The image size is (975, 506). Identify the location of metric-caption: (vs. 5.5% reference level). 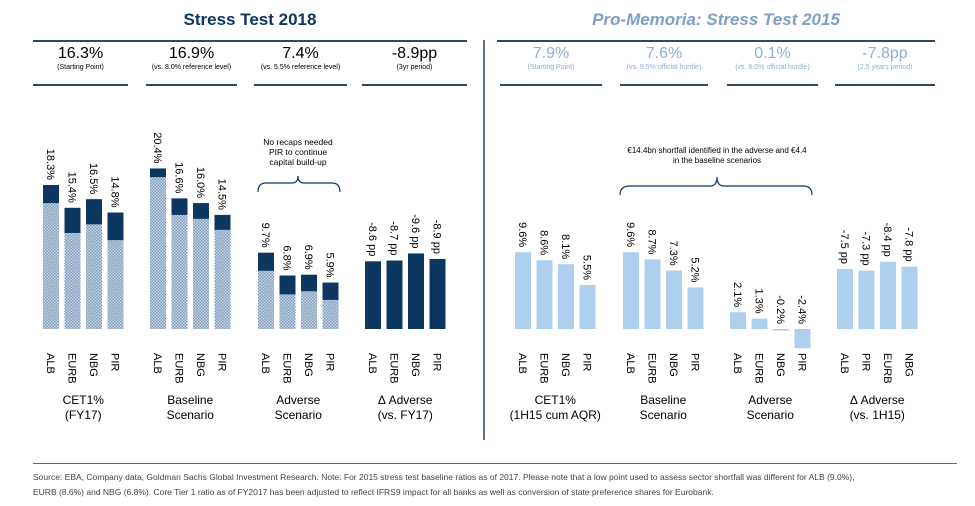
(300, 67).